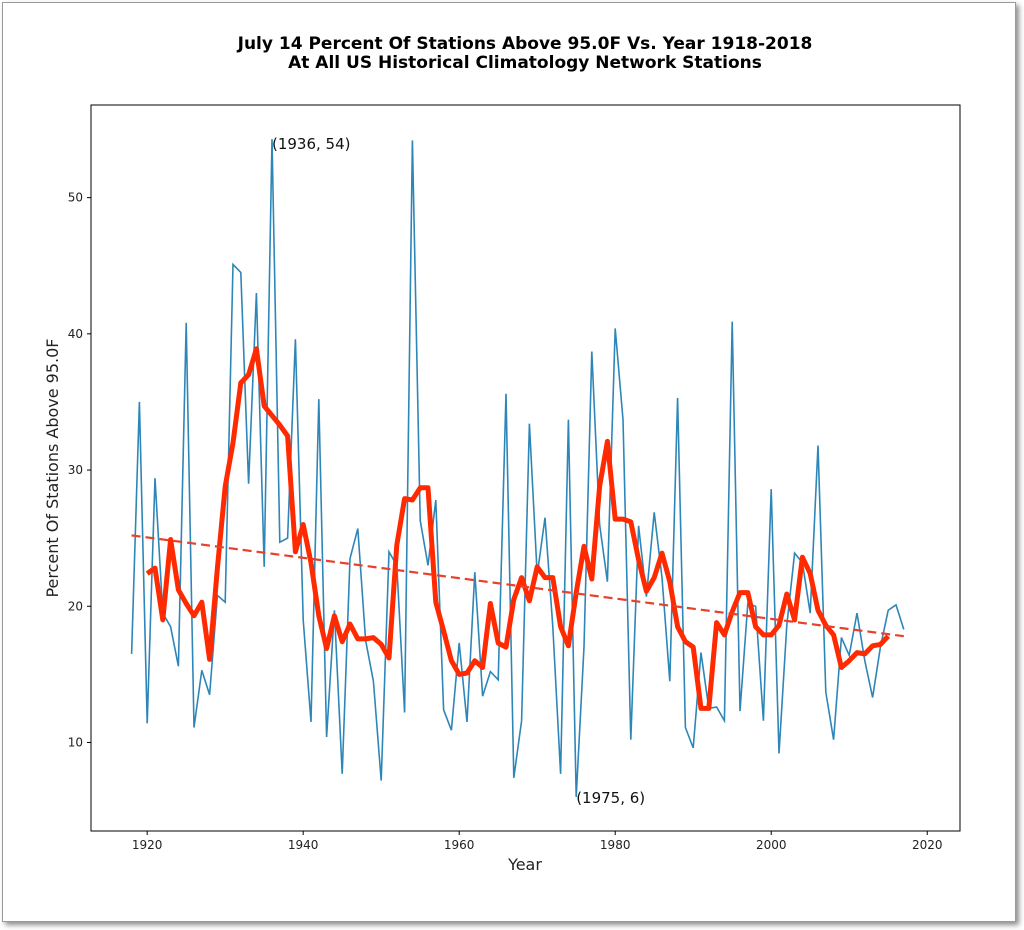 The height and width of the screenshot is (930, 1024). Describe the element at coordinates (75, 742) in the screenshot. I see `y-tick-label: 10` at that location.